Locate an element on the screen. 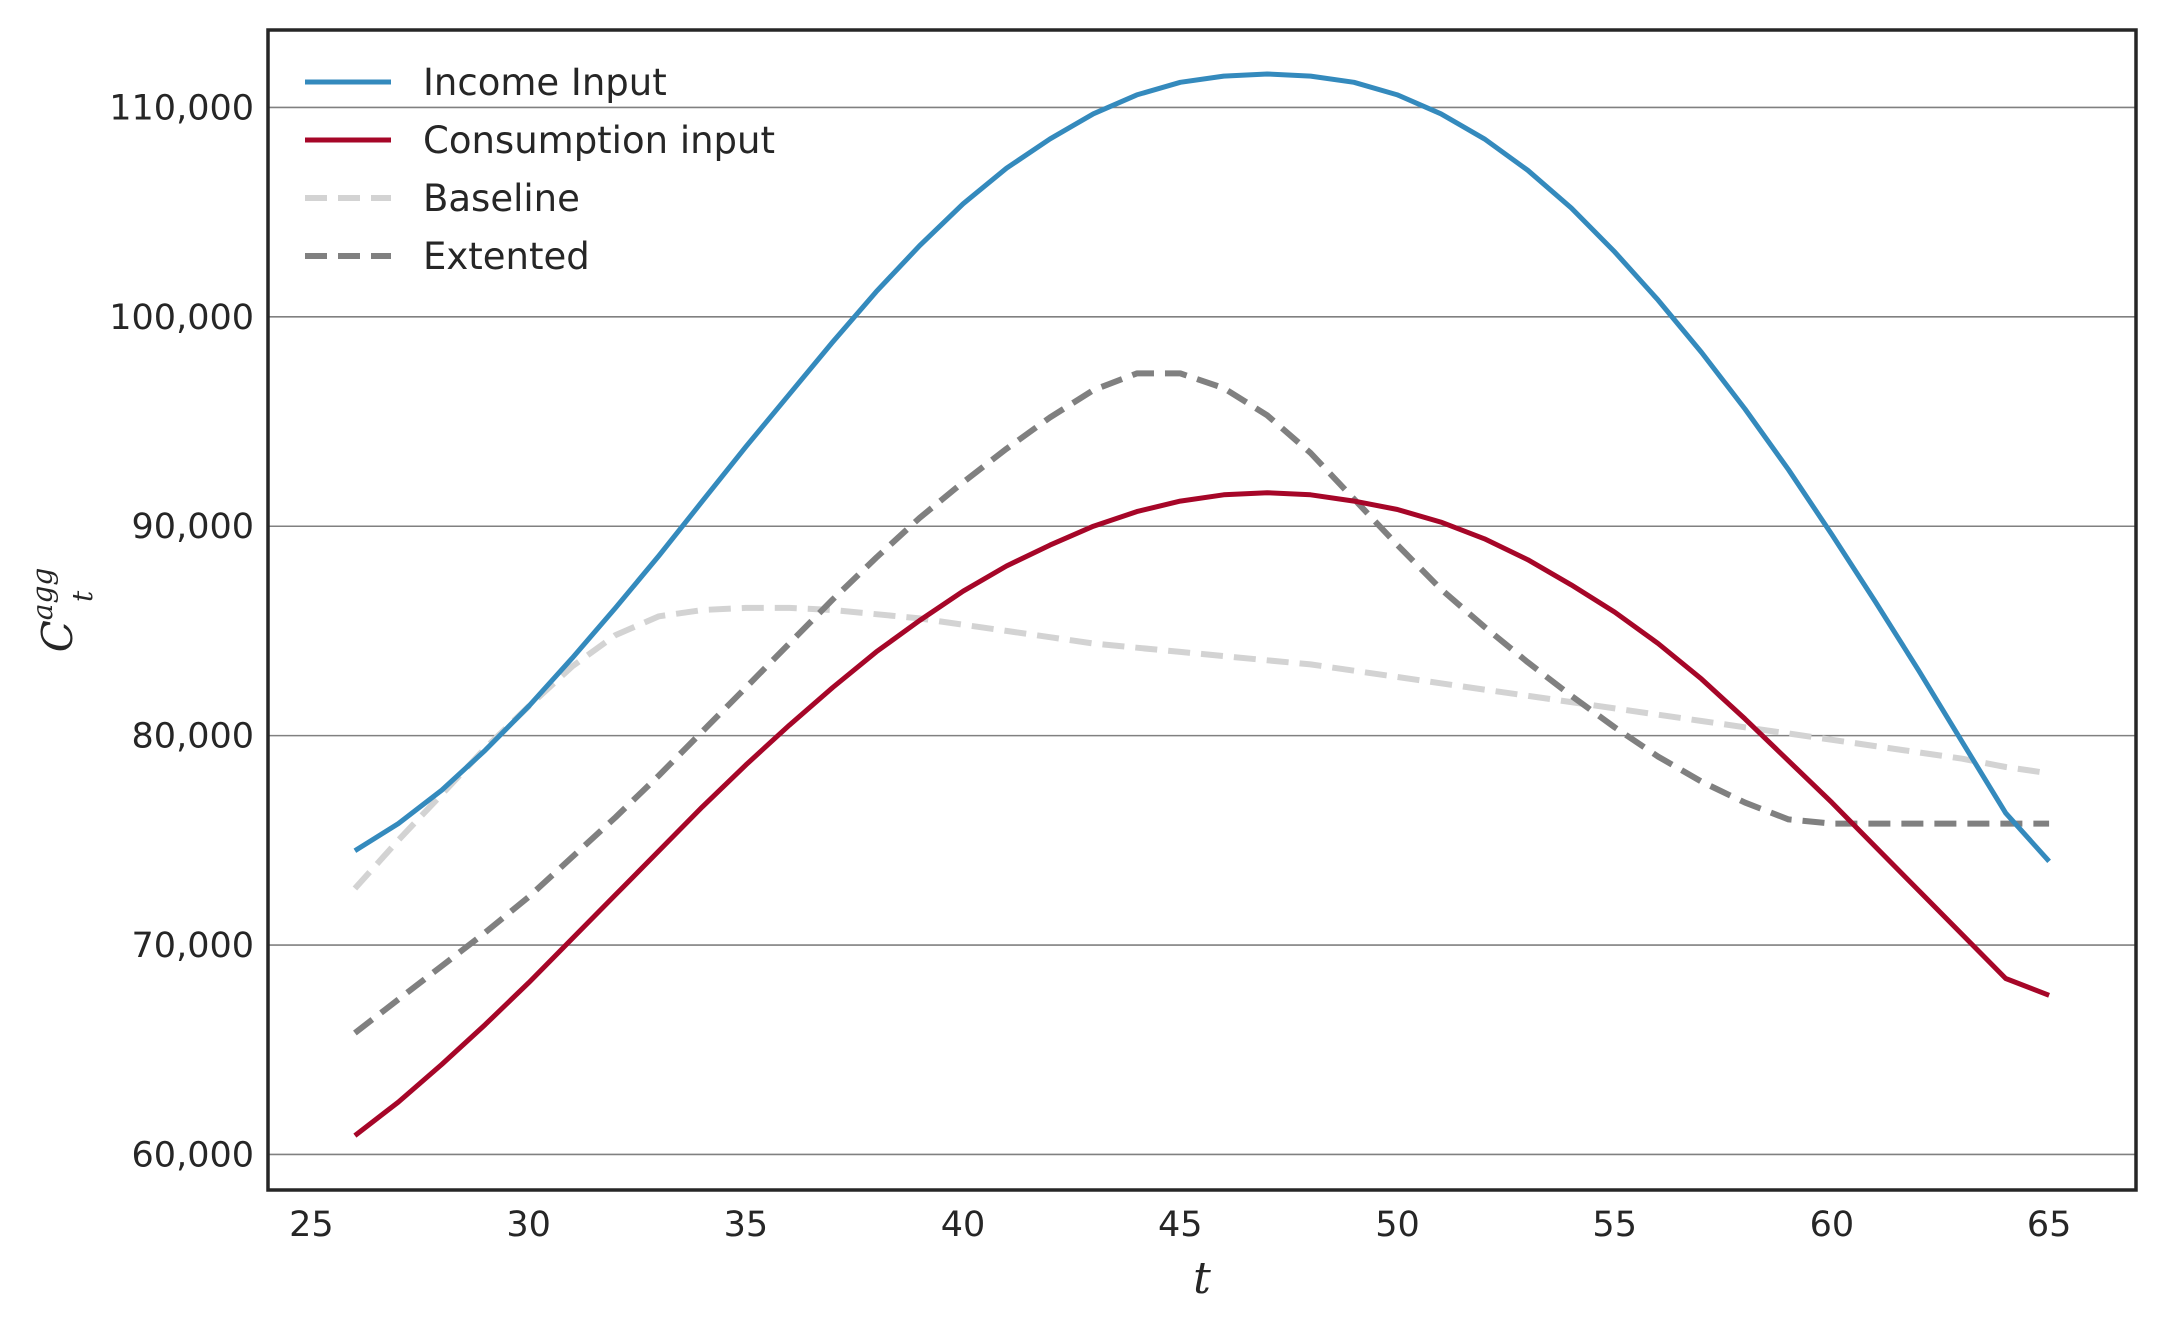 This screenshot has height=1330, width=2157. y-axis-label-subscript: t is located at coordinates (82, 596).